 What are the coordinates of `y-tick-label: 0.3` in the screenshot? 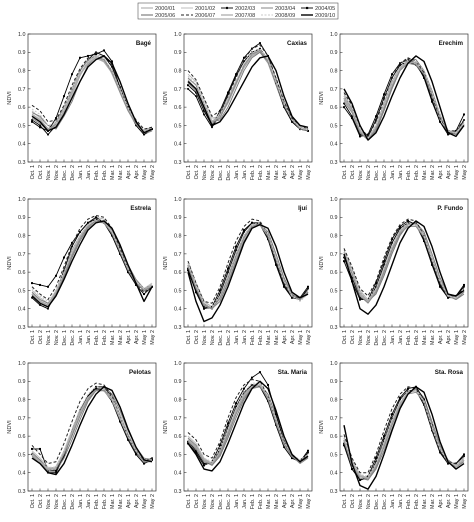 It's located at (334, 492).